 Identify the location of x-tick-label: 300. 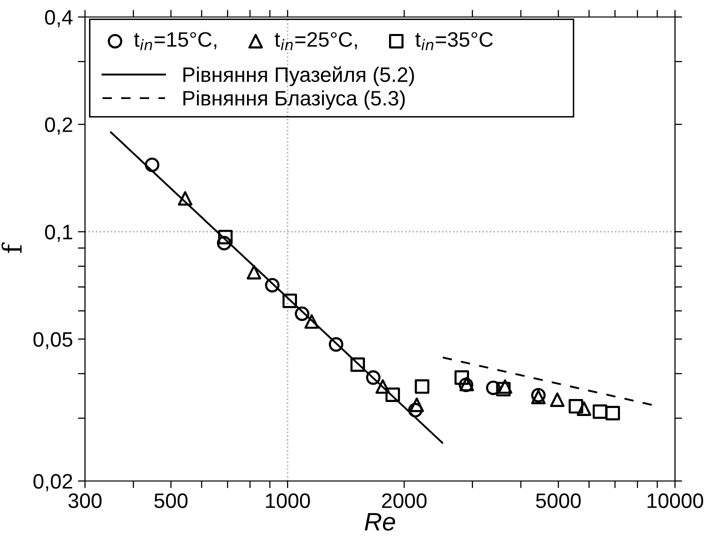
(85, 500).